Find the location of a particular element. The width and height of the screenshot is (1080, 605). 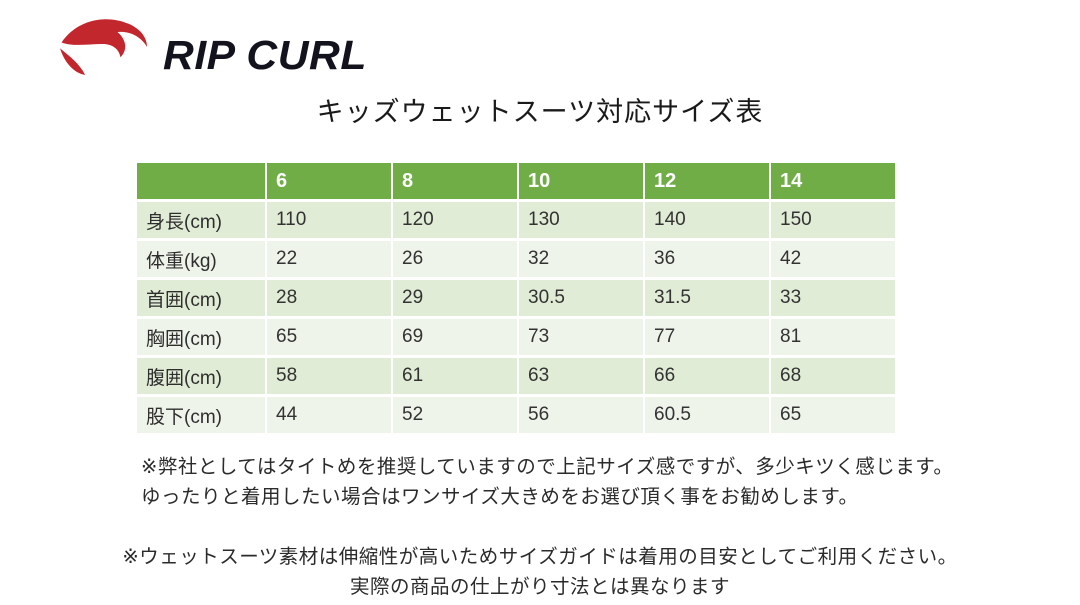

table-row-inseam: 股下(cm) 44 52 56 60.5 65 is located at coordinates (517, 416).